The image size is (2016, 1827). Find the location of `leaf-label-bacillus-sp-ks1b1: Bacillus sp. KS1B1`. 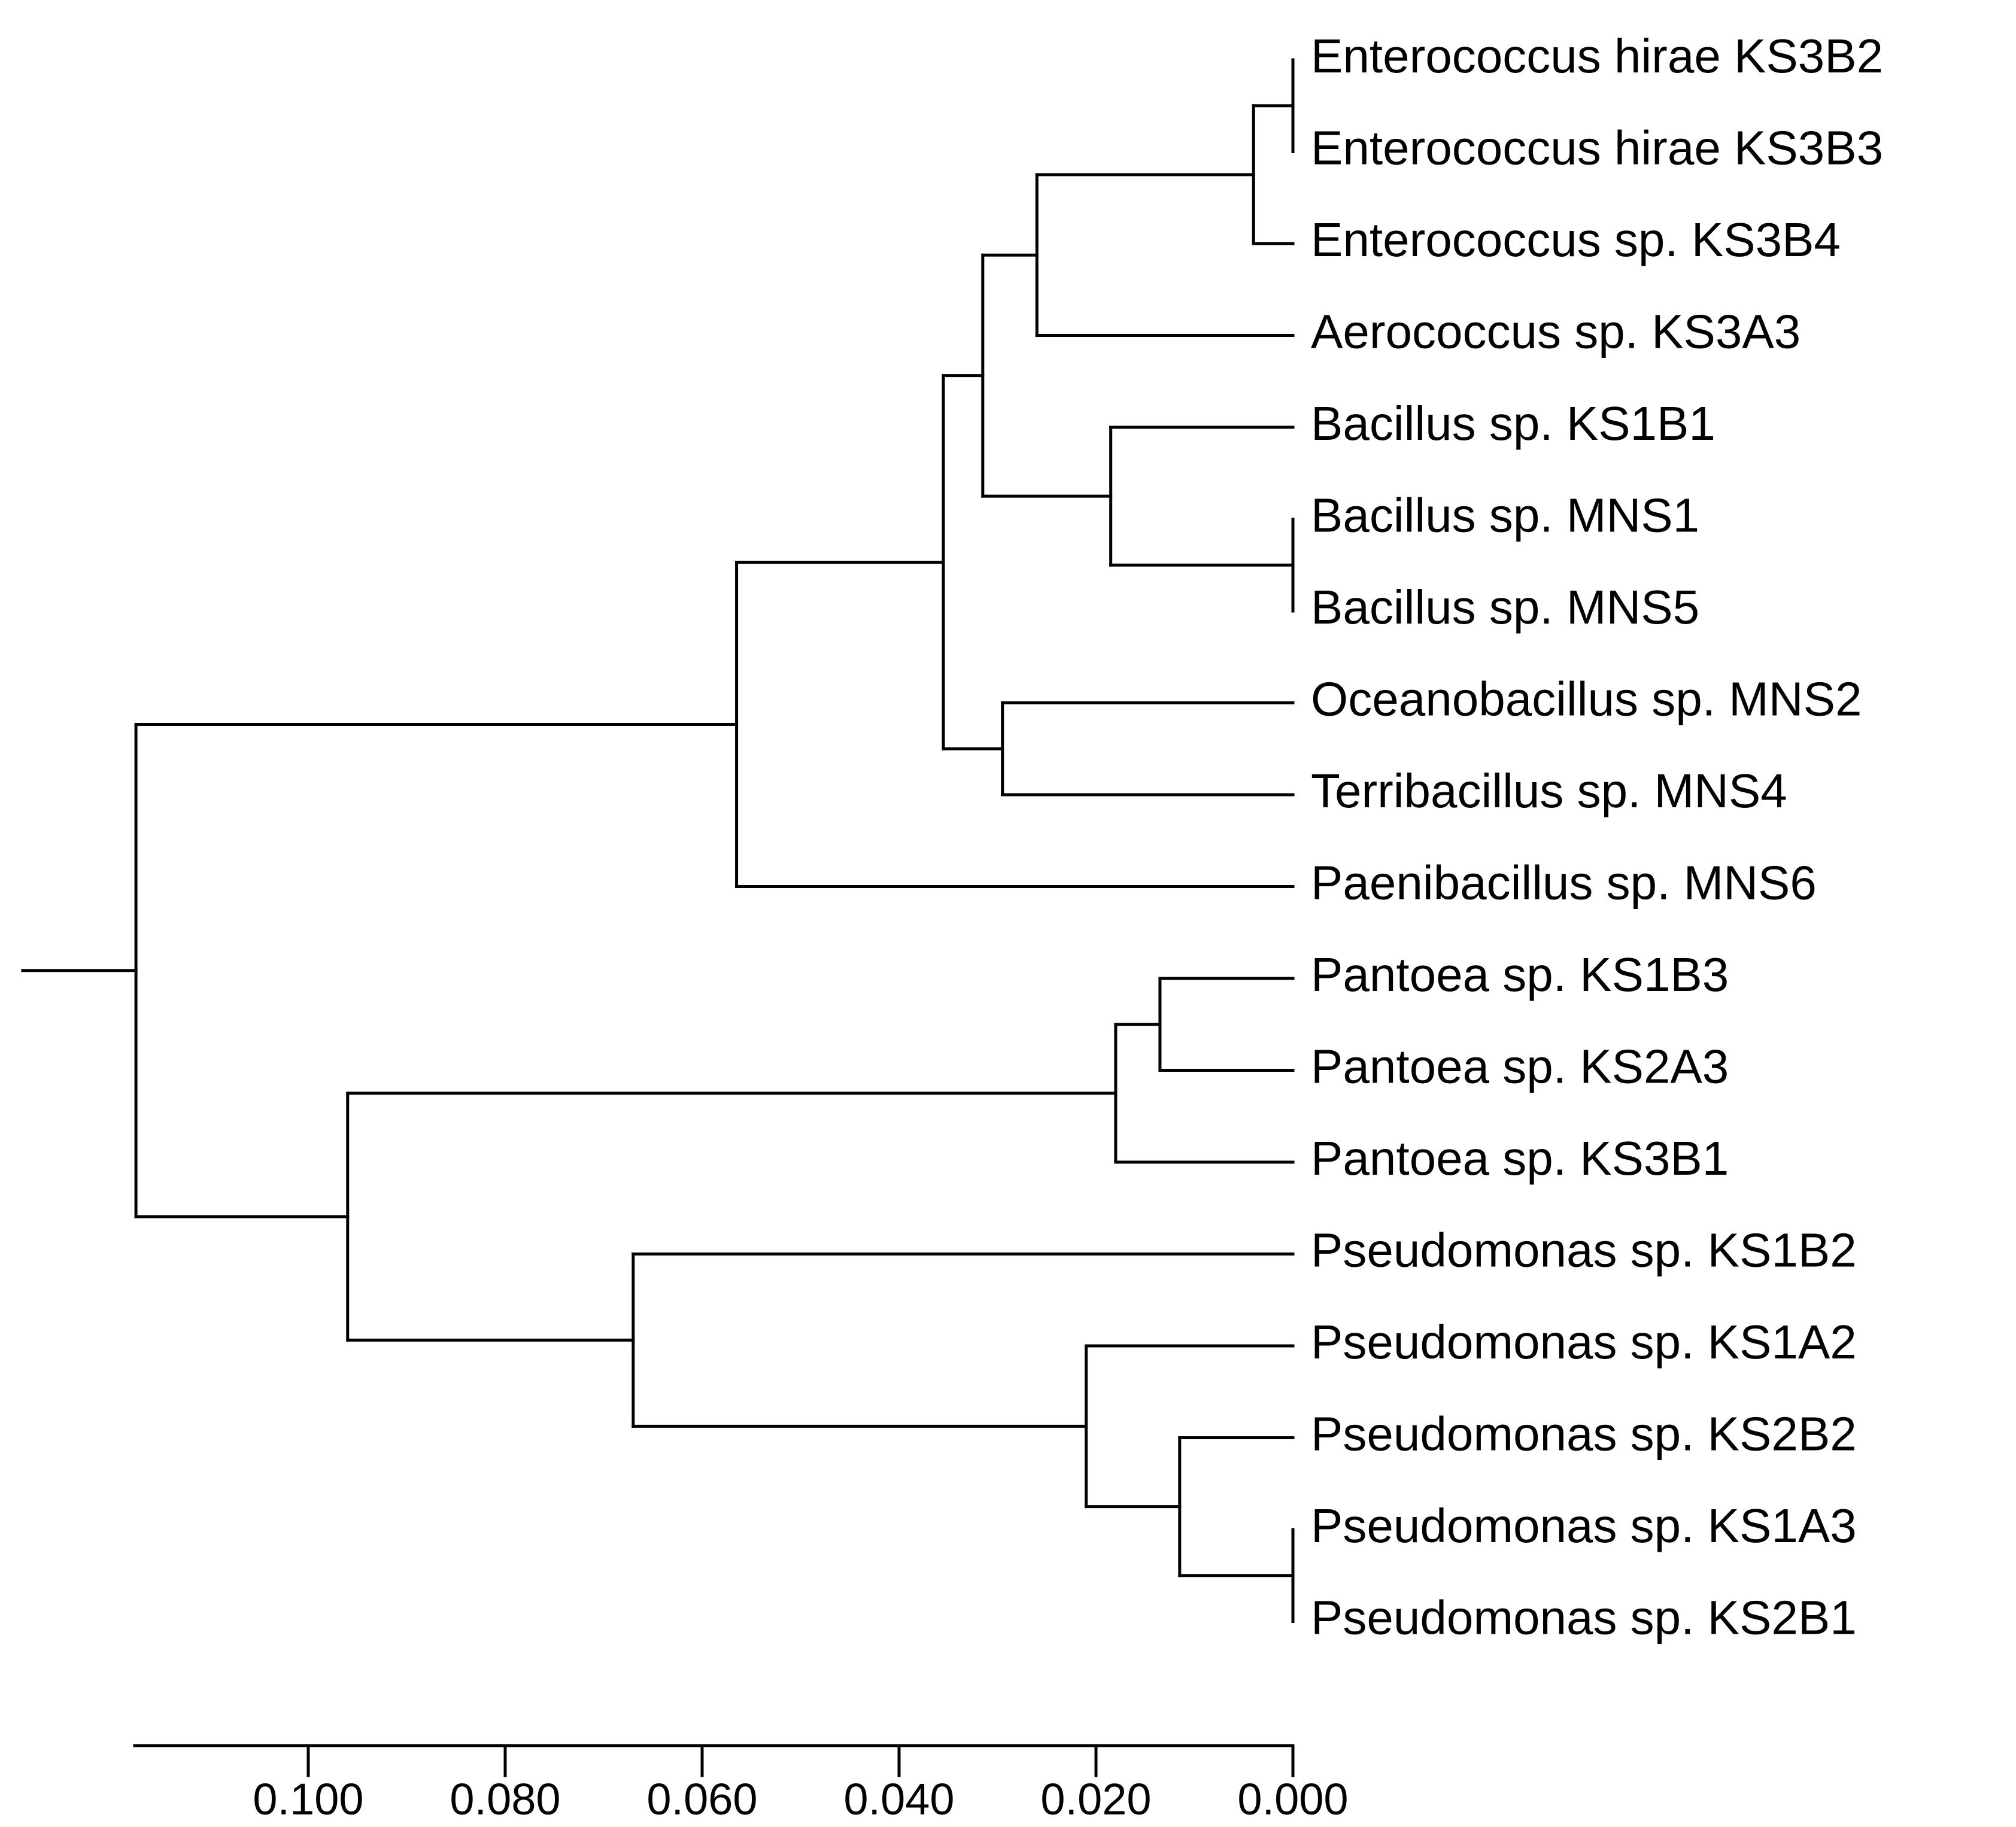

leaf-label-bacillus-sp-ks1b1: Bacillus sp. KS1B1 is located at coordinates (1513, 423).